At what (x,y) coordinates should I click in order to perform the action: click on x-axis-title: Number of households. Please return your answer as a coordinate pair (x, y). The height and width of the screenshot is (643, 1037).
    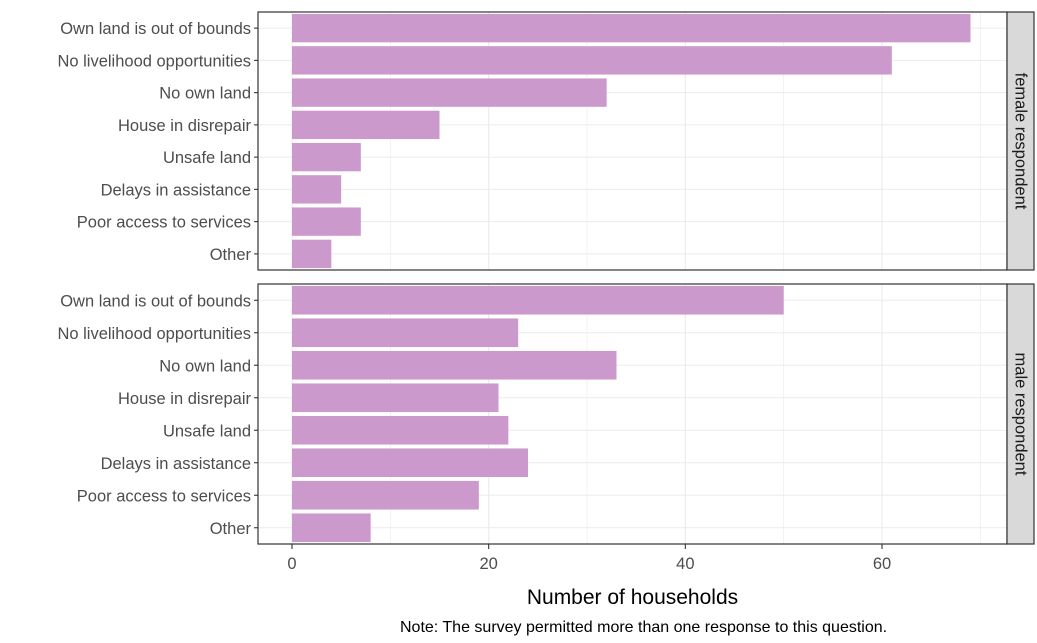
    Looking at the image, I should click on (632, 597).